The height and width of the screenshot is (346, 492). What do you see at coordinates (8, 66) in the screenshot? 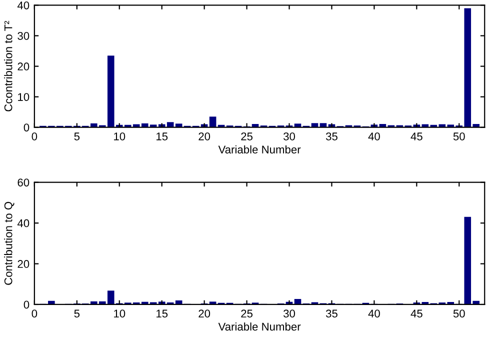
I see `y-axis-title: Ccontribution to T²` at bounding box center [8, 66].